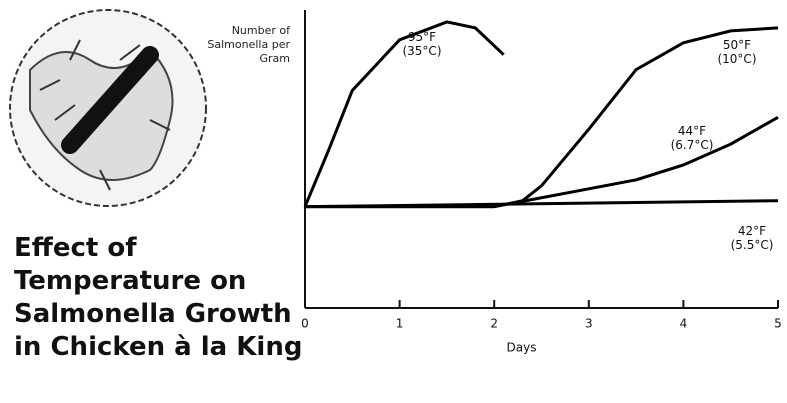 The width and height of the screenshot is (787, 403). I want to click on series-label: 44°F (6.7°C), so click(692, 138).